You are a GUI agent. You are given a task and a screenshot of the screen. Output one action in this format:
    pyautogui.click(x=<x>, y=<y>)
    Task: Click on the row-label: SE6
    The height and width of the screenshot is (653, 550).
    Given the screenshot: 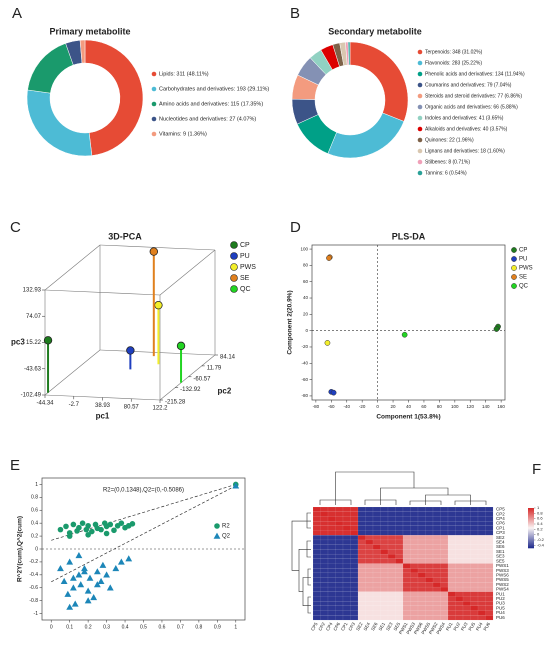 What is the action you would take?
    pyautogui.click(x=500, y=546)
    